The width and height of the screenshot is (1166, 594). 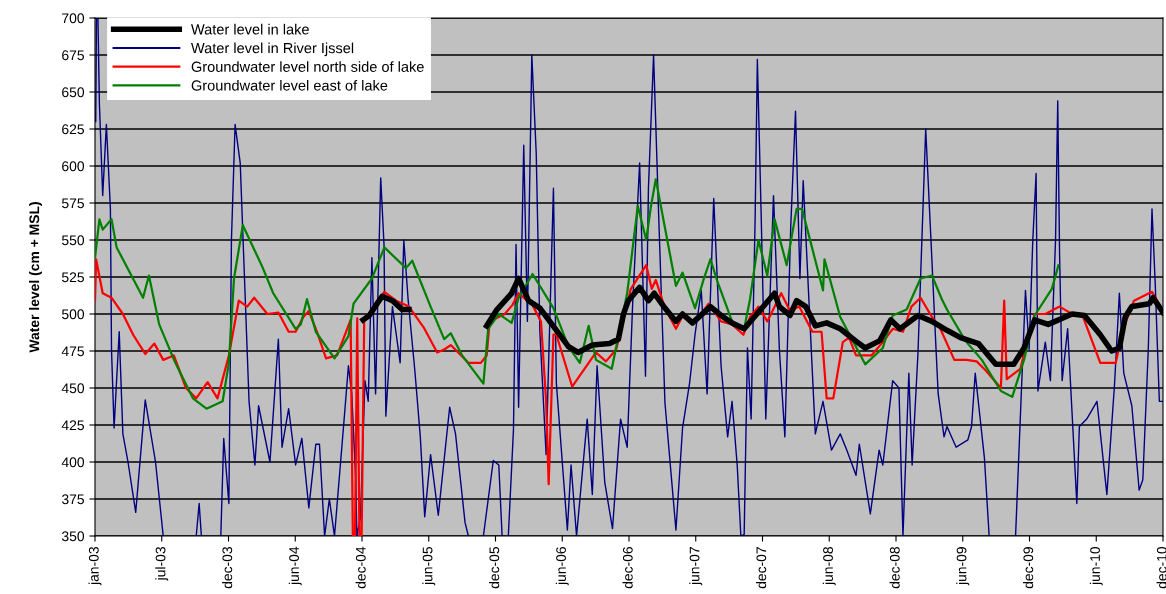 I want to click on y-tick-label: 400, so click(x=73, y=462).